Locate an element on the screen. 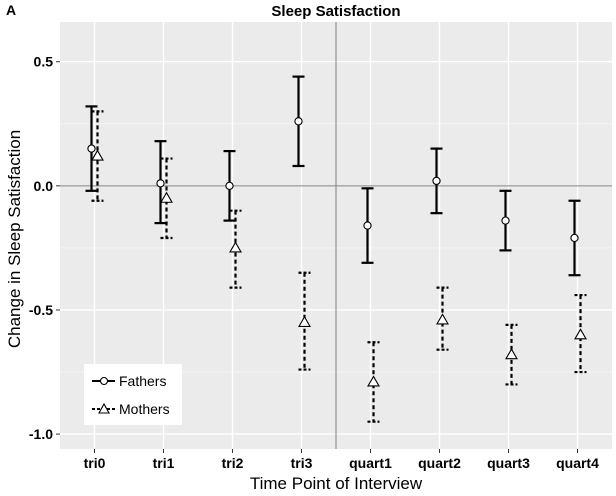 The image size is (616, 496). x-tick-label-tri1: tri1 is located at coordinates (164, 463).